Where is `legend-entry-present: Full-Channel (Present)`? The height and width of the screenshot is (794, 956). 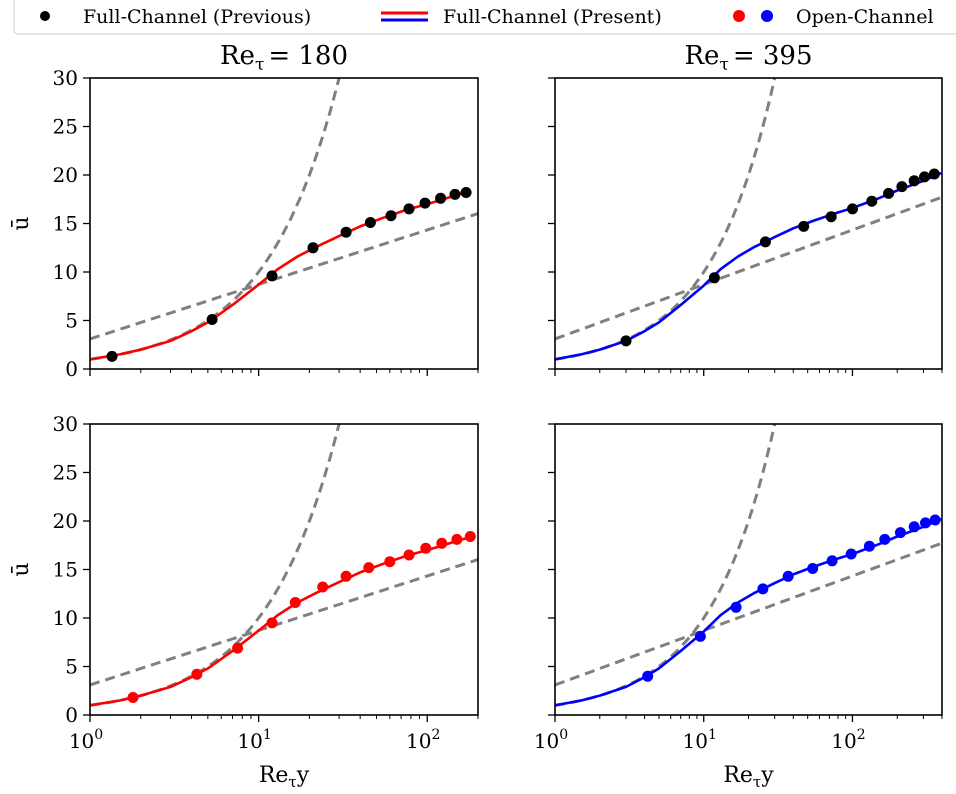 legend-entry-present: Full-Channel (Present) is located at coordinates (521, 17).